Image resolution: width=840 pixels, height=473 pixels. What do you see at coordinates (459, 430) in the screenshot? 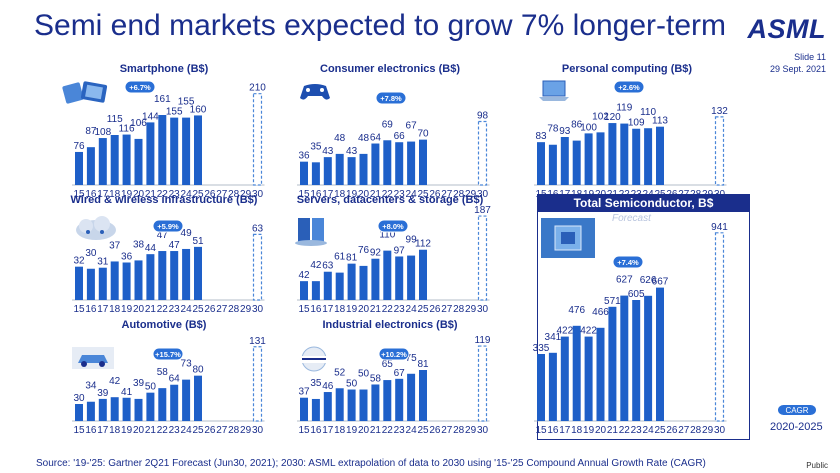
I see `tick-label: 28` at bounding box center [459, 430].